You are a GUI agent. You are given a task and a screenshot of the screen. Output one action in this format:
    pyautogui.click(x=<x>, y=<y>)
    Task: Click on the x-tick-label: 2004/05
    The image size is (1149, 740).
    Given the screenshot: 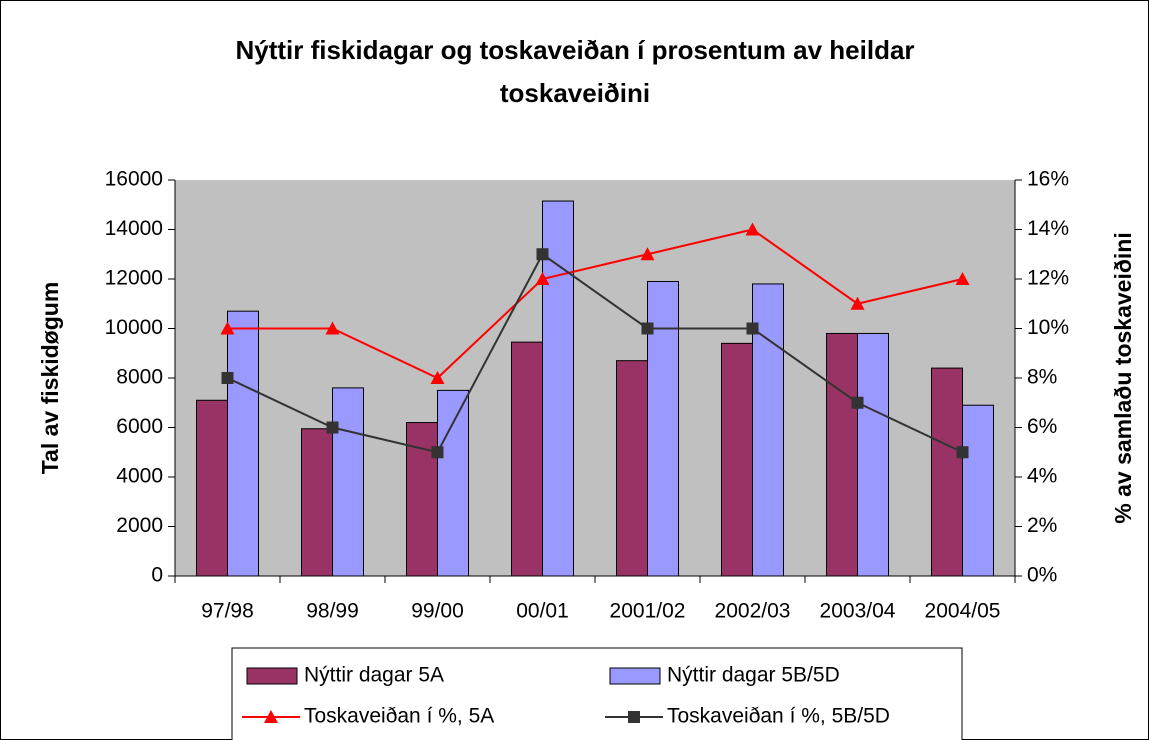 What is the action you would take?
    pyautogui.click(x=963, y=611)
    